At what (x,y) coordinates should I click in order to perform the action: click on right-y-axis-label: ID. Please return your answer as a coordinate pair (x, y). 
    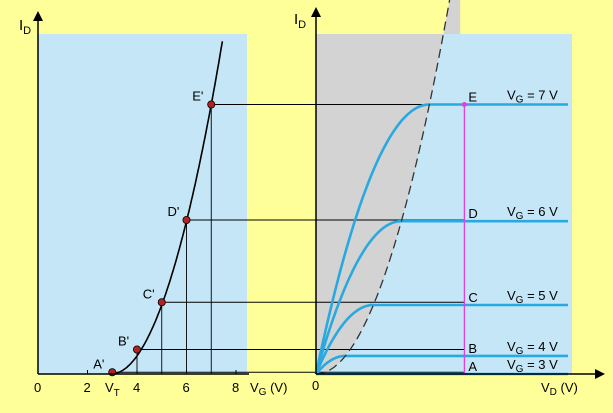
    Looking at the image, I should click on (300, 21).